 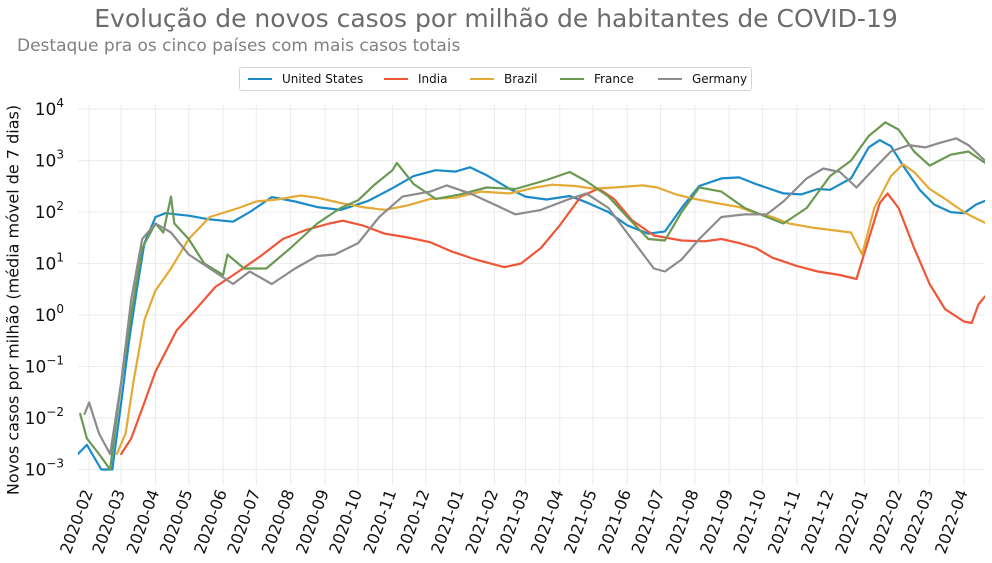 I want to click on x-tick-label: 2022-04, so click(x=951, y=521).